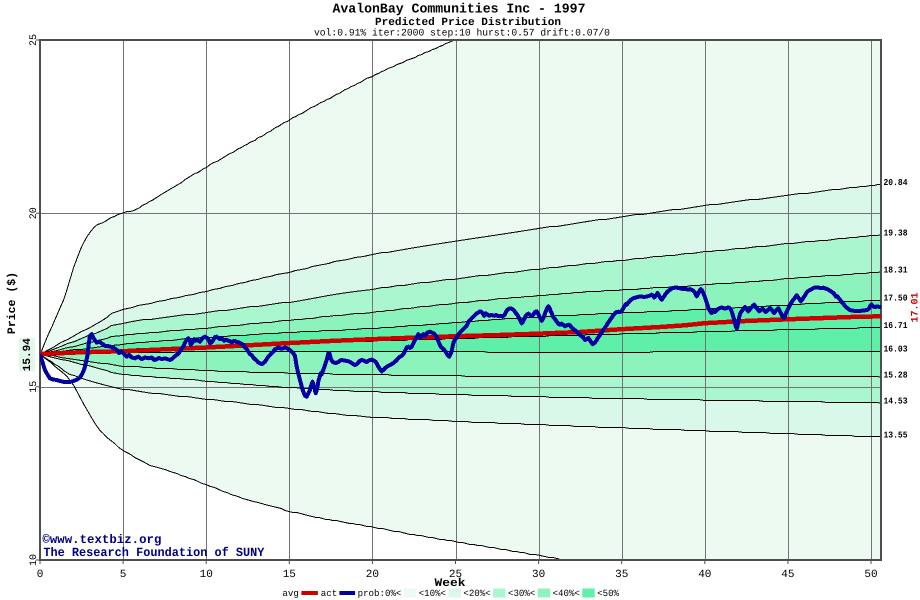  What do you see at coordinates (153, 553) in the screenshot?
I see `svg-text:The Research Foundation of SUN: The Research Foundation of SUNY` at bounding box center [153, 553].